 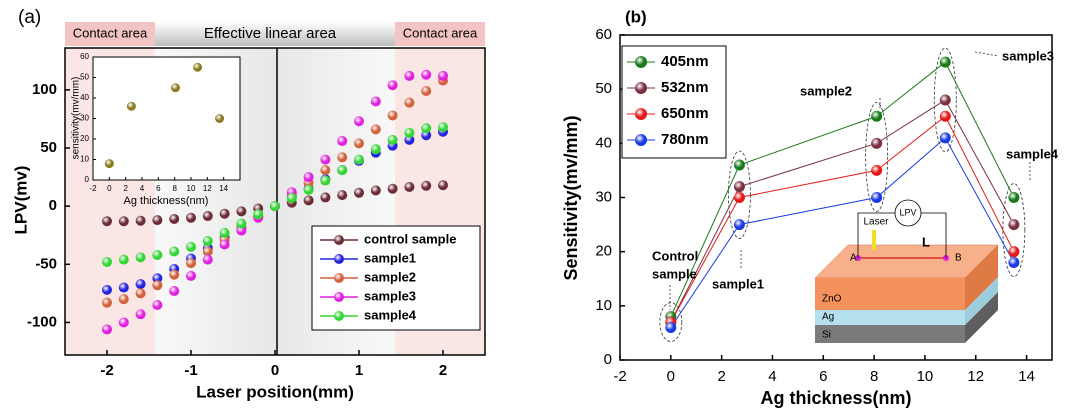 I want to click on x-tick-label: -2, so click(x=93, y=188).